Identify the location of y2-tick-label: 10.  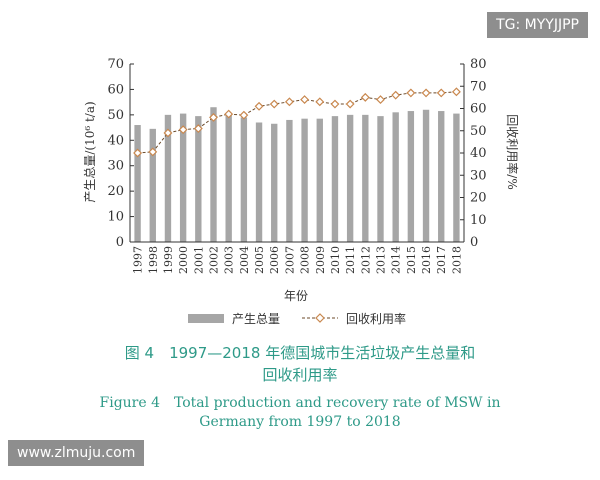
(478, 220).